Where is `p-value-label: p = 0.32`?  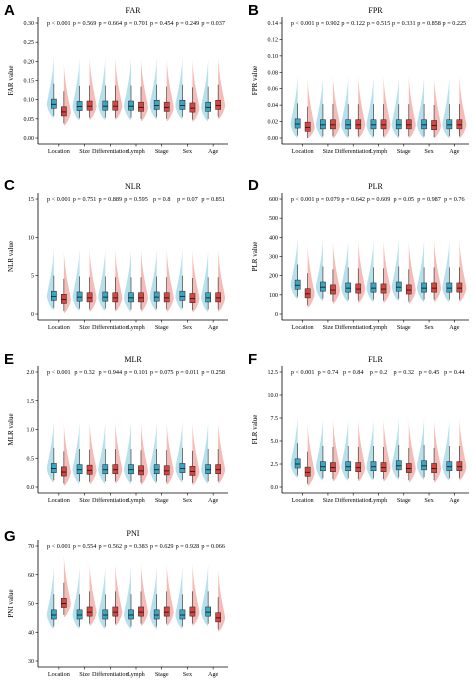 p-value-label: p = 0.32 is located at coordinates (84, 372).